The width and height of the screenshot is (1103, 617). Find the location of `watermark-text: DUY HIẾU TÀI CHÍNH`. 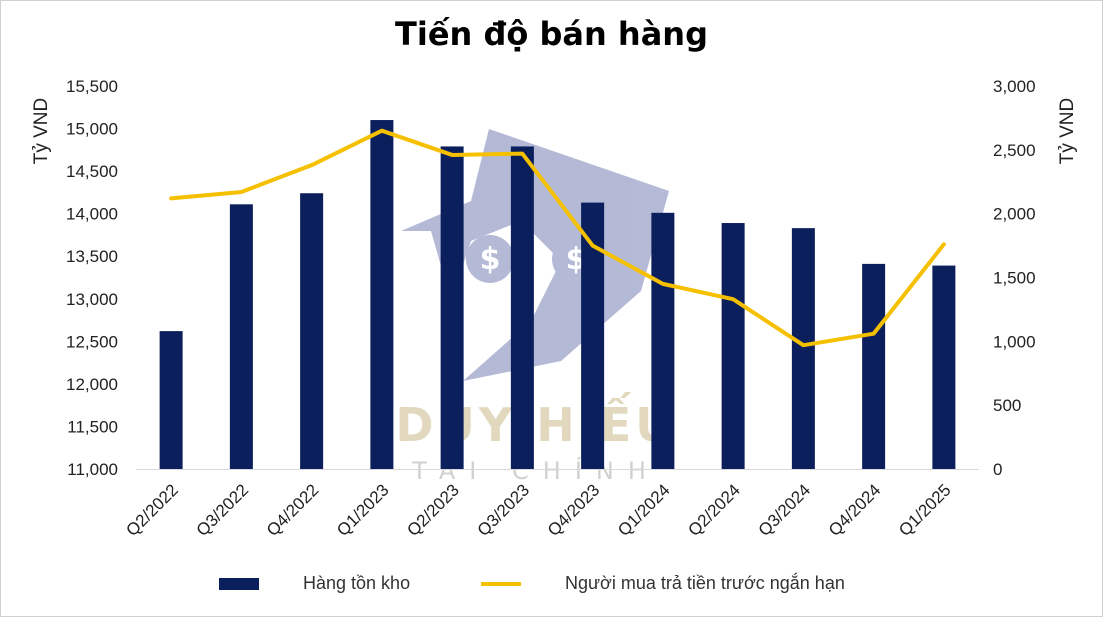

watermark-text: DUY HIẾU TÀI CHÍNH is located at coordinates (535, 438).